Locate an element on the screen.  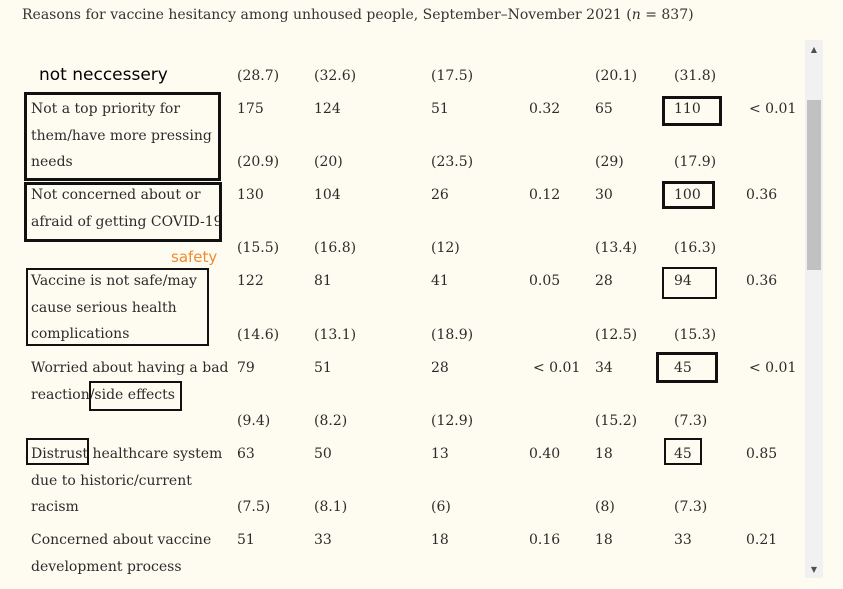
value-cell: 0.32 is located at coordinates (545, 109).